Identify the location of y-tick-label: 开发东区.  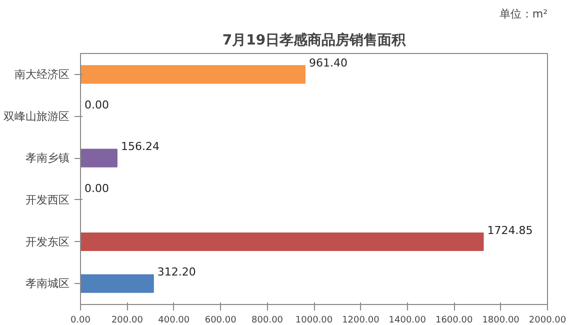
(48, 241).